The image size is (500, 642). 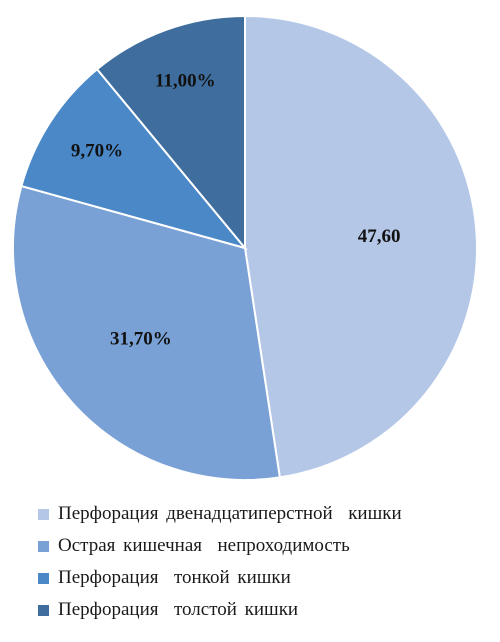 I want to click on legend-item: Перфорация тонкой кишки, so click(x=220, y=578).